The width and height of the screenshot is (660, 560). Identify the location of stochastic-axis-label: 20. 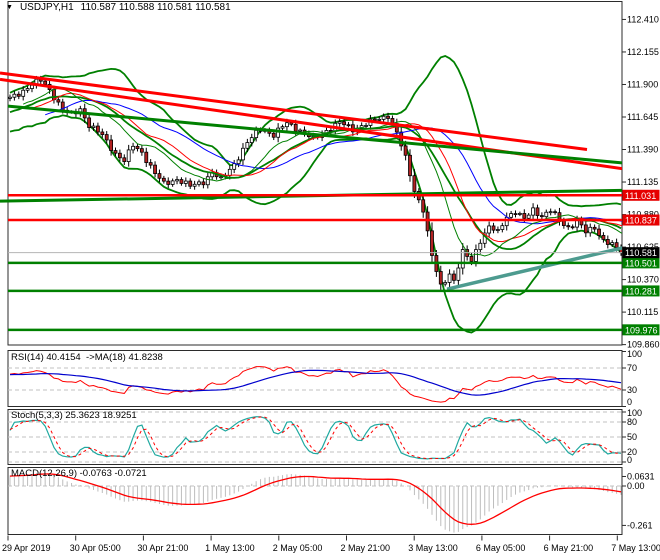
(632, 452).